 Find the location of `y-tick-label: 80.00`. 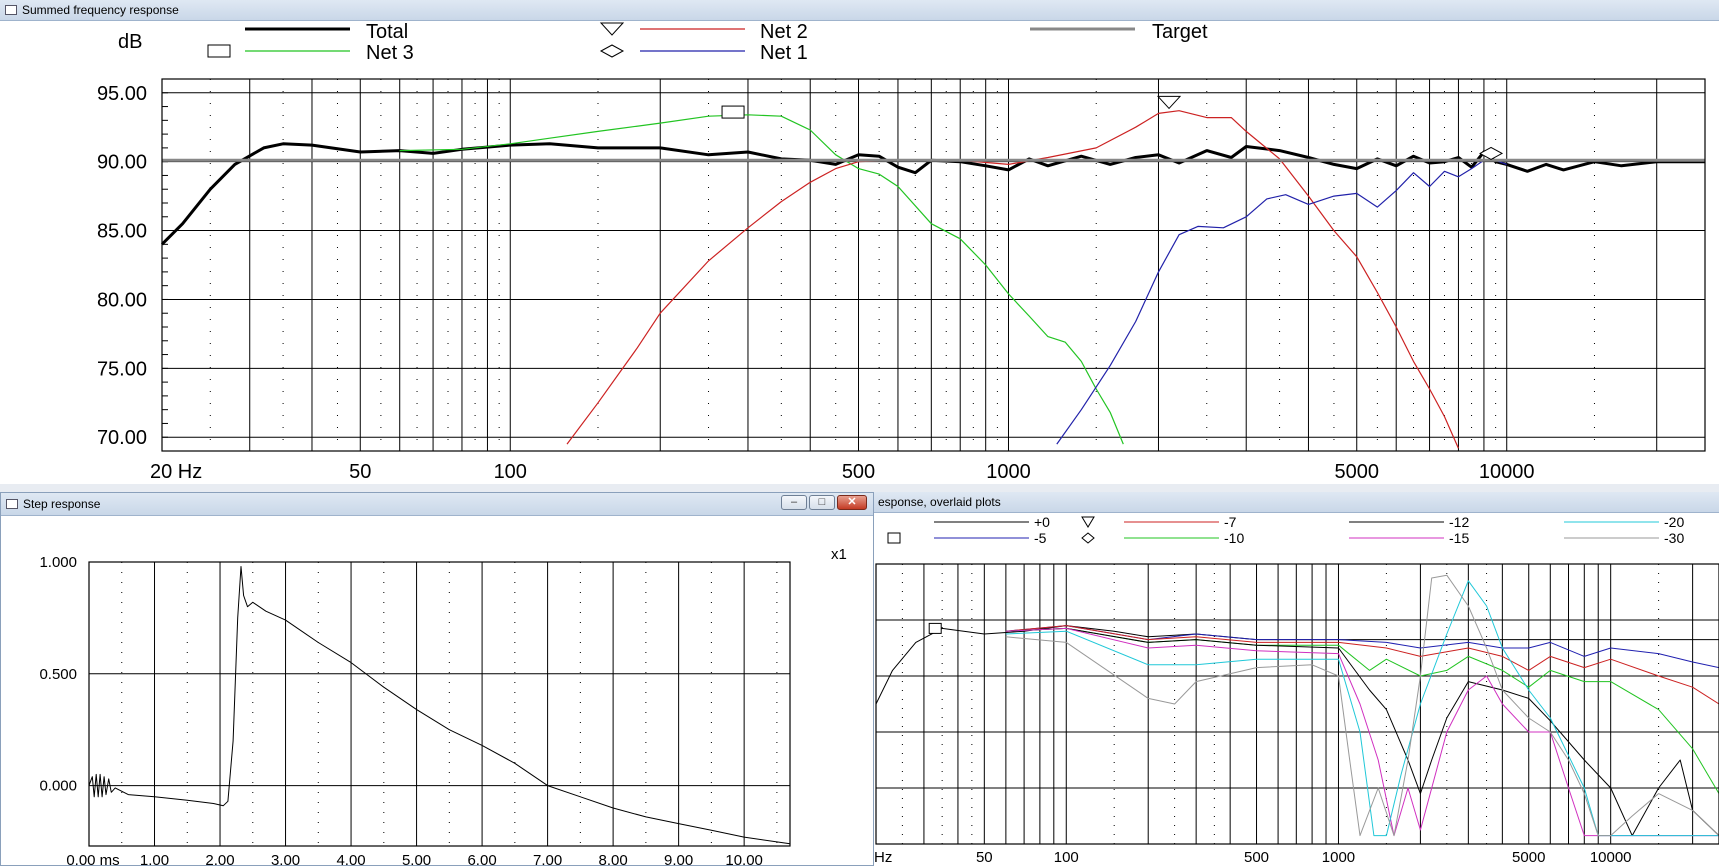

y-tick-label: 80.00 is located at coordinates (122, 300).